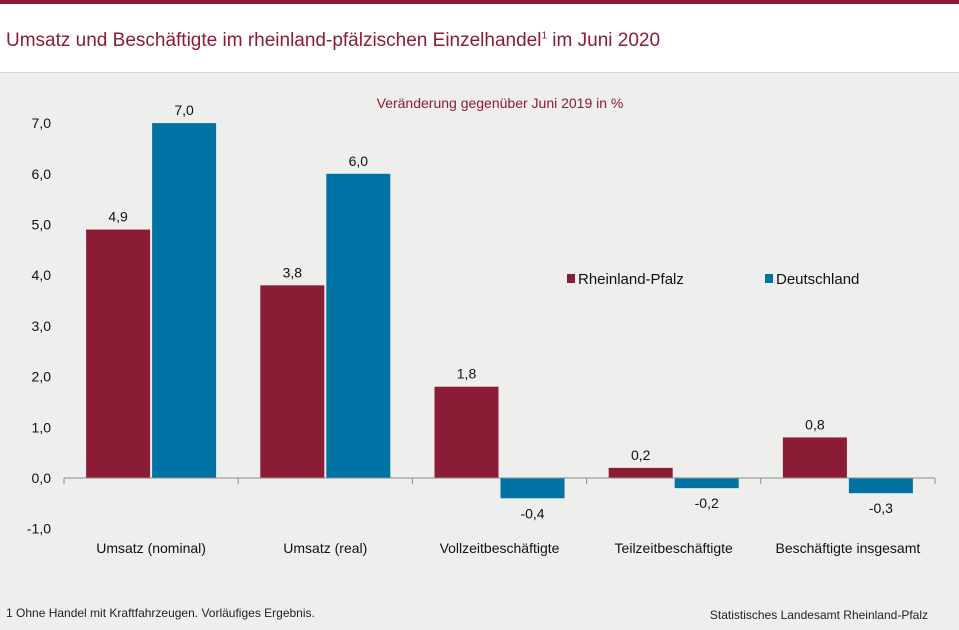 Image resolution: width=959 pixels, height=630 pixels. What do you see at coordinates (359, 161) in the screenshot?
I see `data-label: 6,0` at bounding box center [359, 161].